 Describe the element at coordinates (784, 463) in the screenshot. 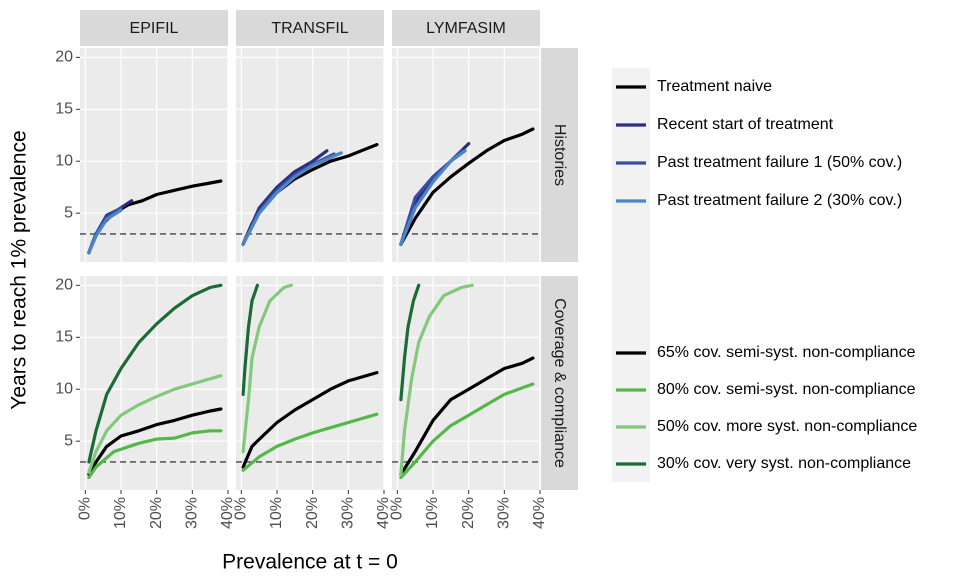

I see `legend-label: 30% cov. very syst. non-compliance` at that location.